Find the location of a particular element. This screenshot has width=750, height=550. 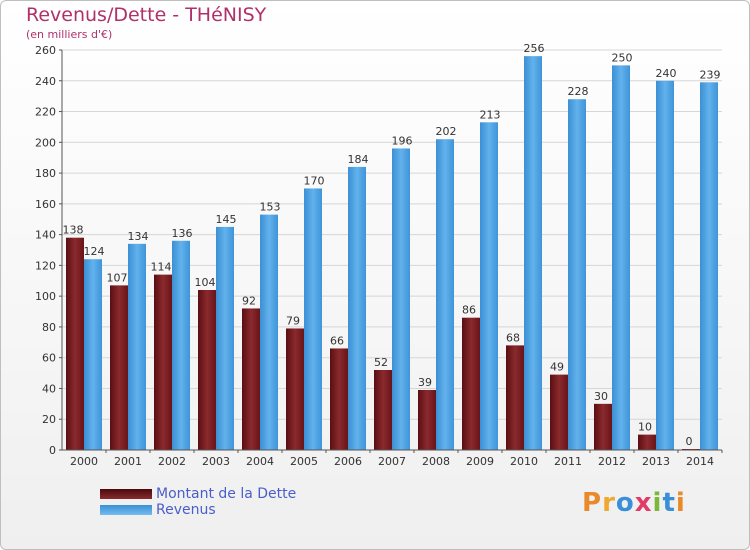

data-label-dette: 30 is located at coordinates (601, 396).